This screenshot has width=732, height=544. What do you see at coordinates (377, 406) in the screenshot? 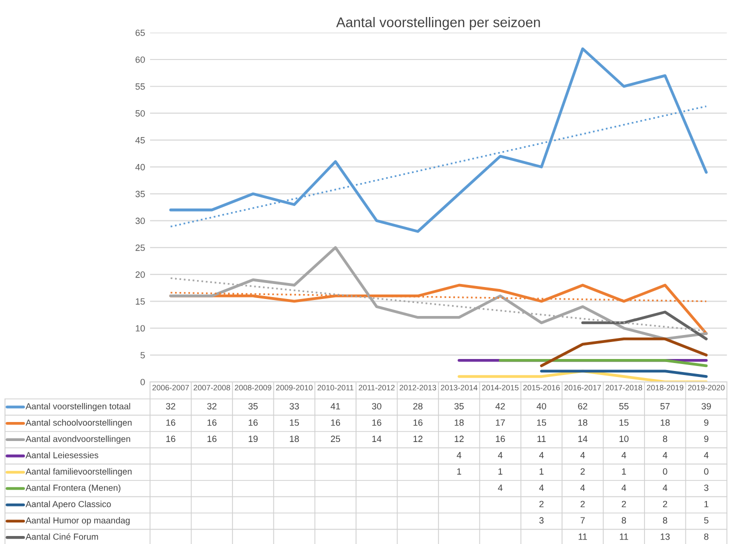
I see `data-label: 30` at bounding box center [377, 406].